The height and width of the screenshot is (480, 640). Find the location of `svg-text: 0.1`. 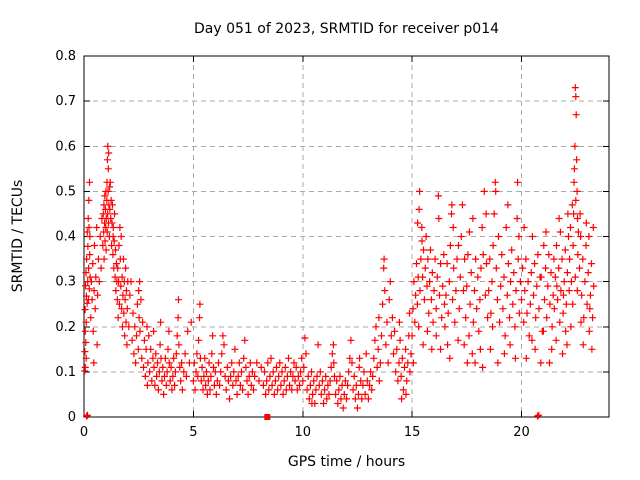

svg-text: 0.1 is located at coordinates (65, 372).